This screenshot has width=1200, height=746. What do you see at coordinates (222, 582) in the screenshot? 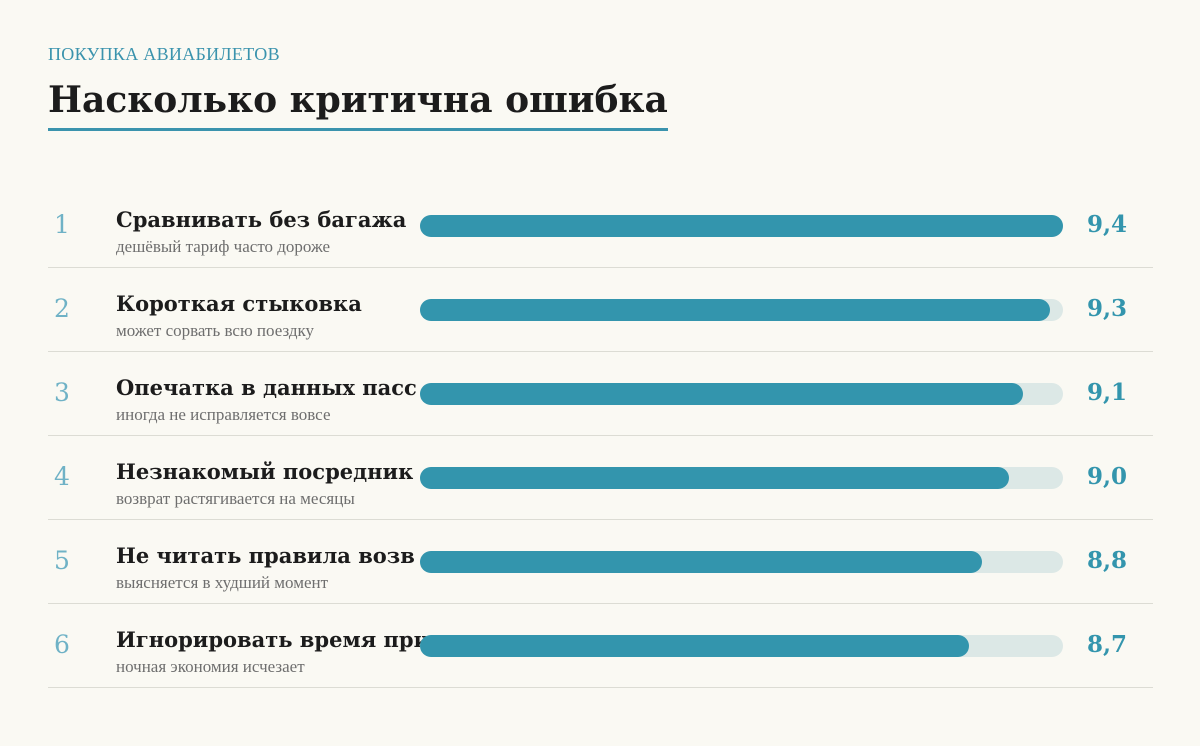
I see `row-sublabel: выясняется в худший момент` at bounding box center [222, 582].